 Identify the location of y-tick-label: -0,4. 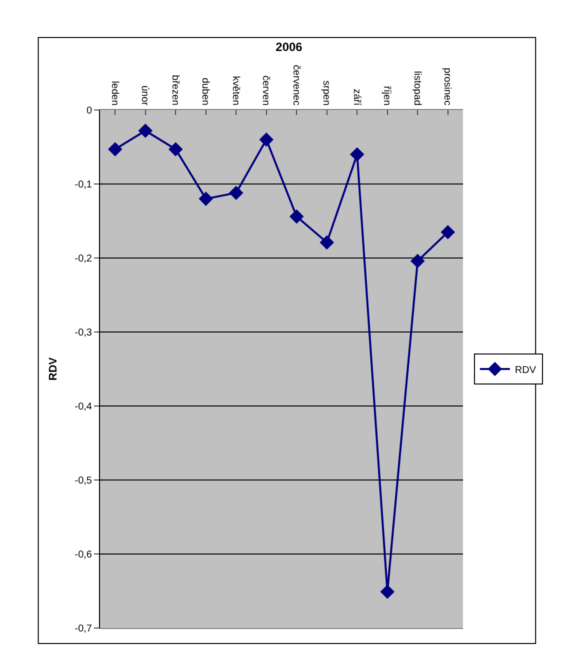
(83, 407).